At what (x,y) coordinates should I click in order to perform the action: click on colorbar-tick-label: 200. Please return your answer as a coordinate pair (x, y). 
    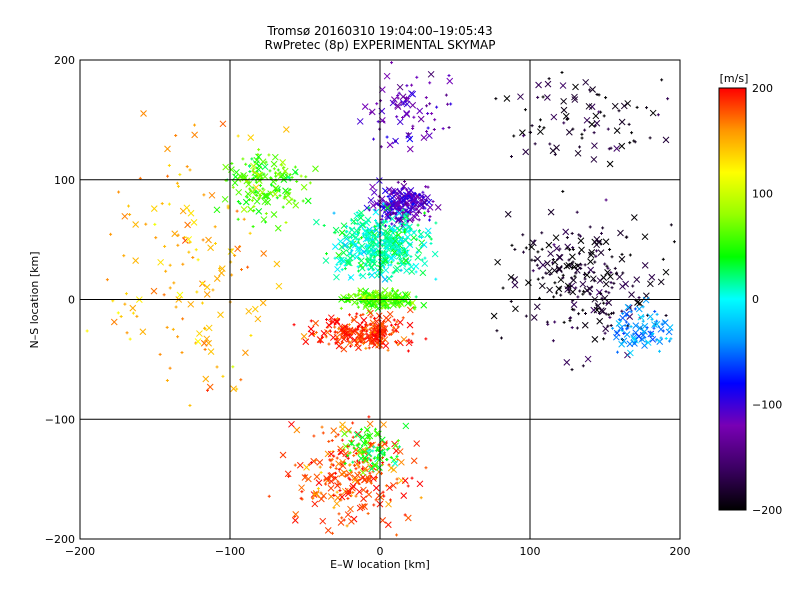
    Looking at the image, I should click on (762, 88).